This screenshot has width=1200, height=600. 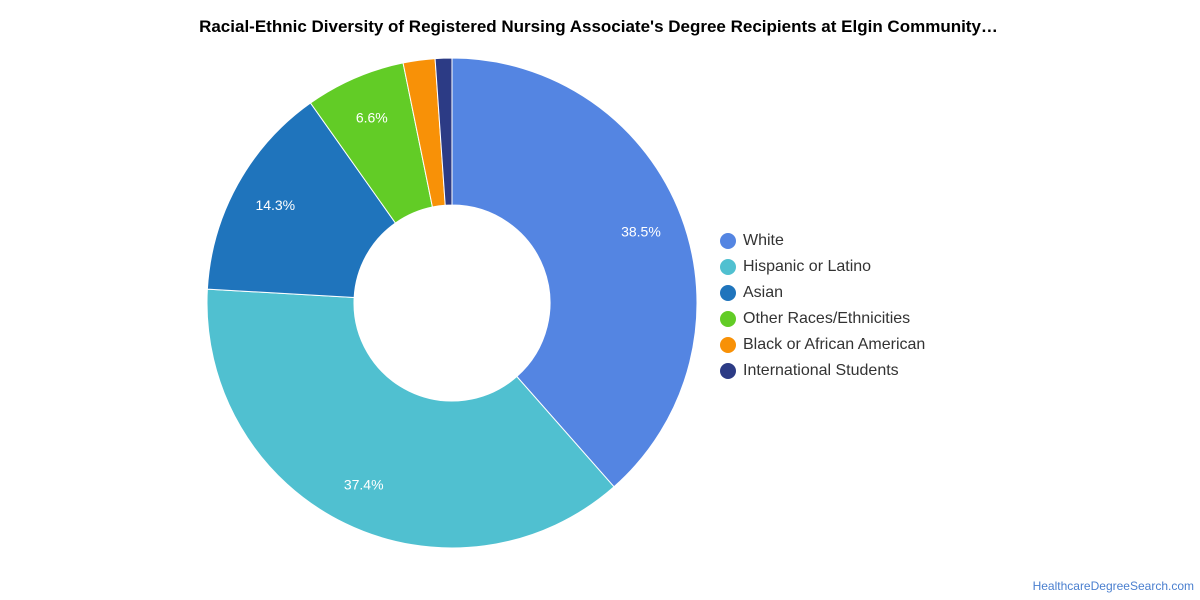 I want to click on source-credit-link: HealthcareDegreeSearch.com, so click(x=1113, y=586).